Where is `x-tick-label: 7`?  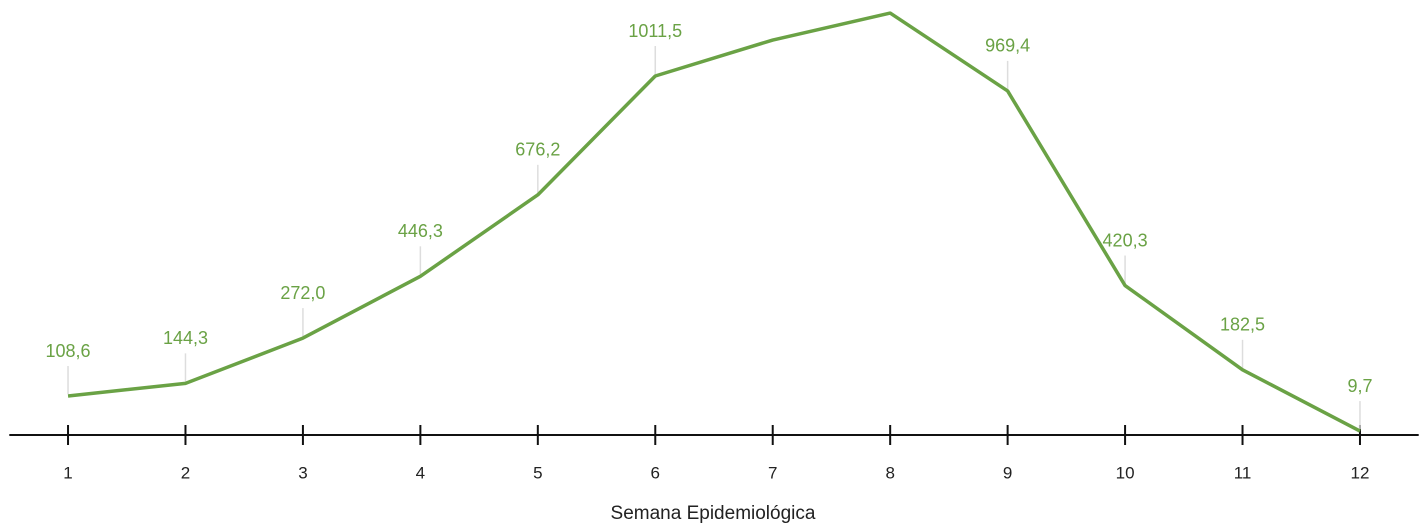 x-tick-label: 7 is located at coordinates (772, 472).